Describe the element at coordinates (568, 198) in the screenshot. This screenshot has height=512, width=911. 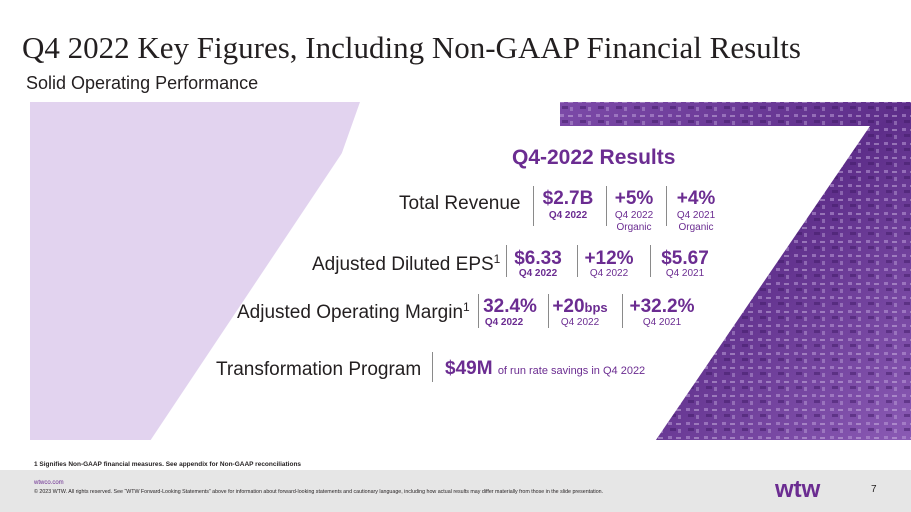
I see `total-revenue-value: $2.7B` at that location.